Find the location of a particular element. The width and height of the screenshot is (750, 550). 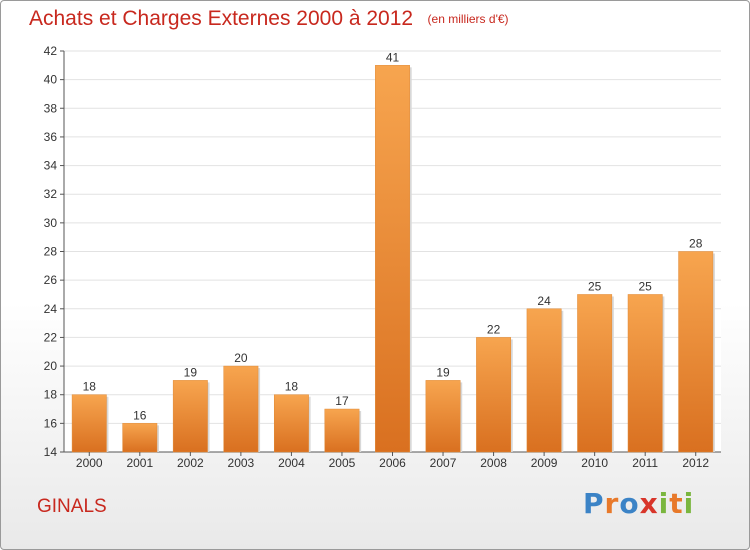

x-tick-label: 2010 is located at coordinates (594, 463).